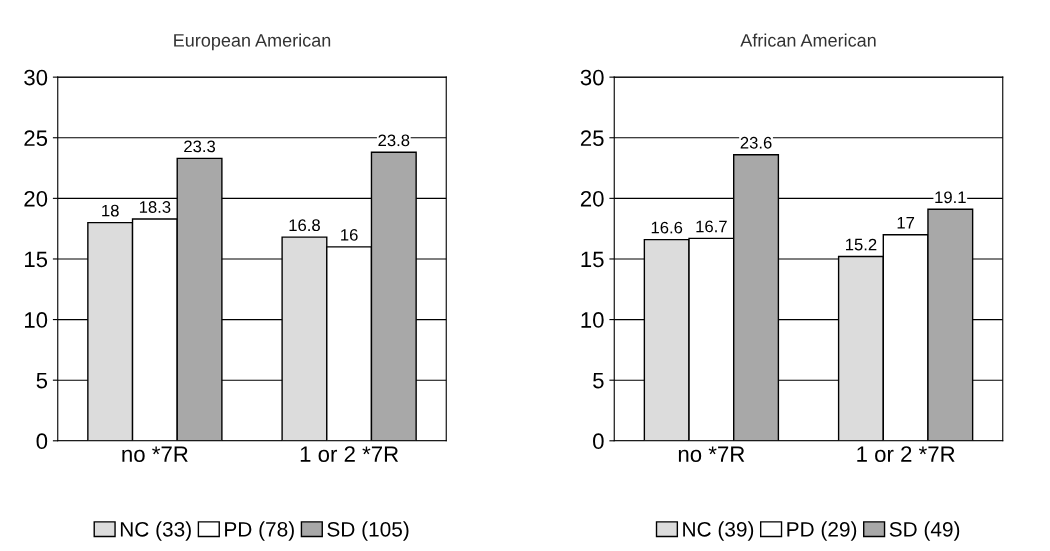 This screenshot has width=1050, height=551. What do you see at coordinates (861, 244) in the screenshot?
I see `data-label: 15.2` at bounding box center [861, 244].